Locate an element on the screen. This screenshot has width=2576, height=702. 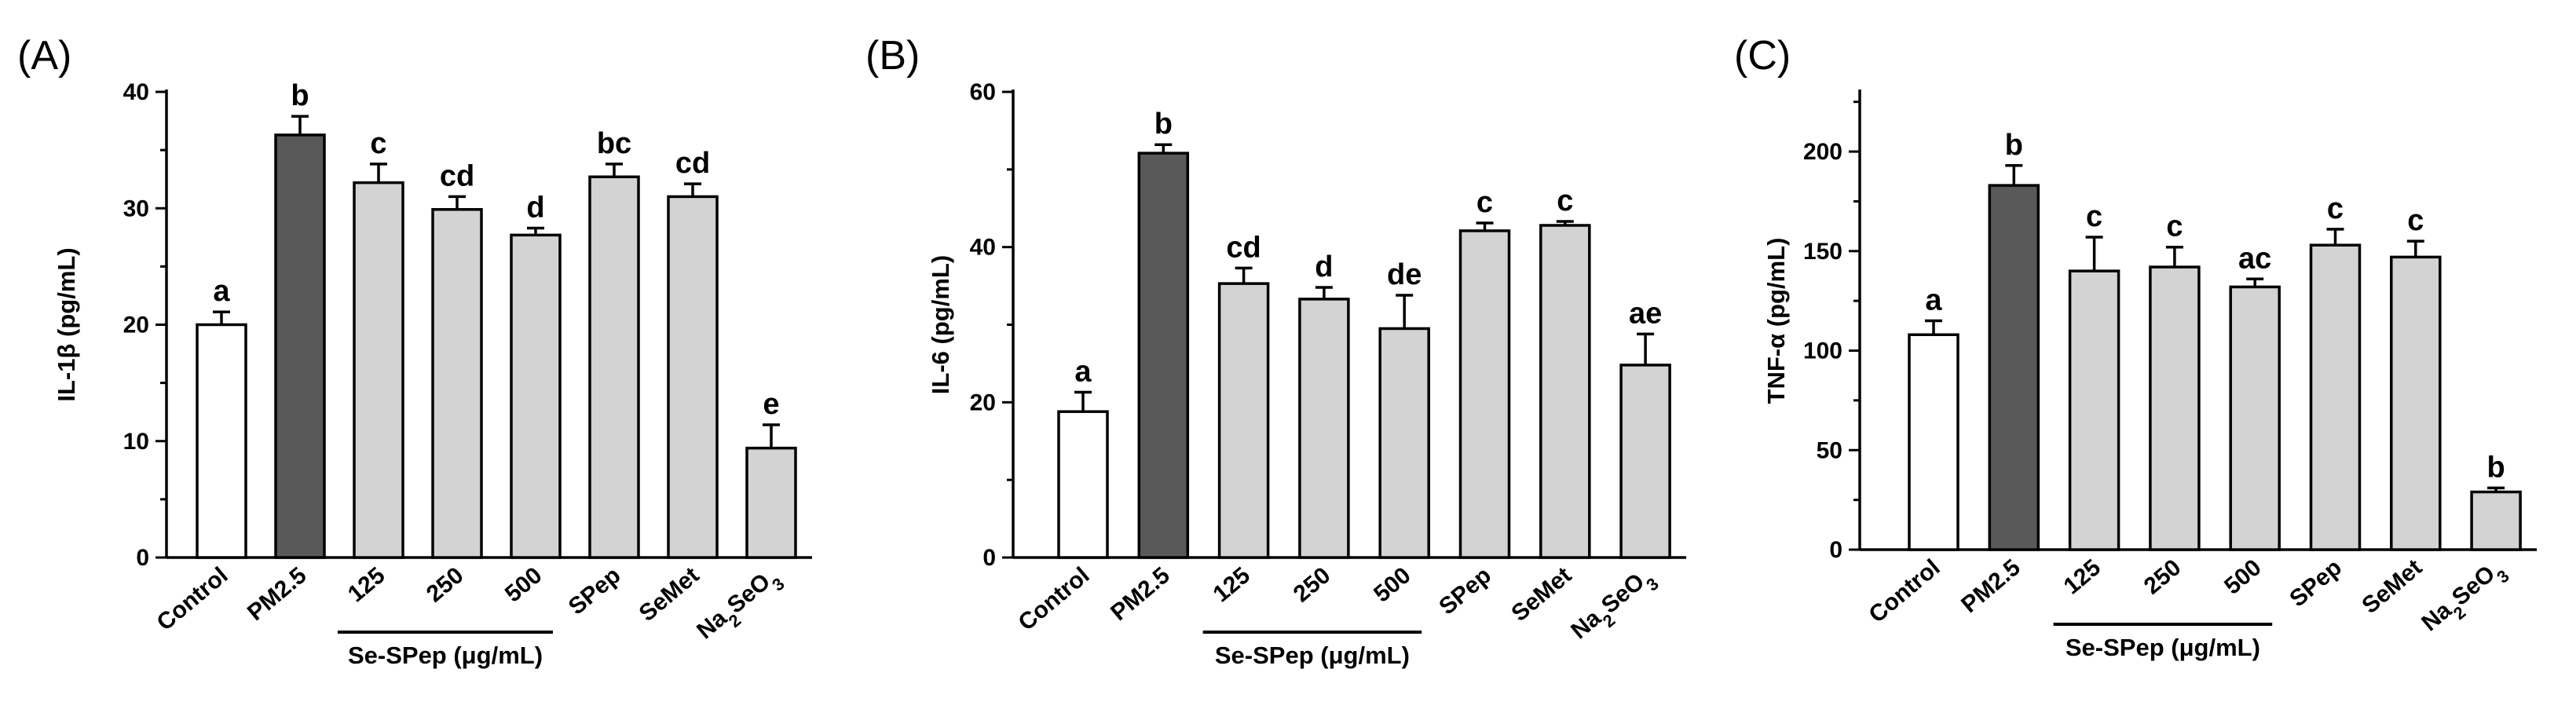
panel-label: (C) is located at coordinates (1763, 56).